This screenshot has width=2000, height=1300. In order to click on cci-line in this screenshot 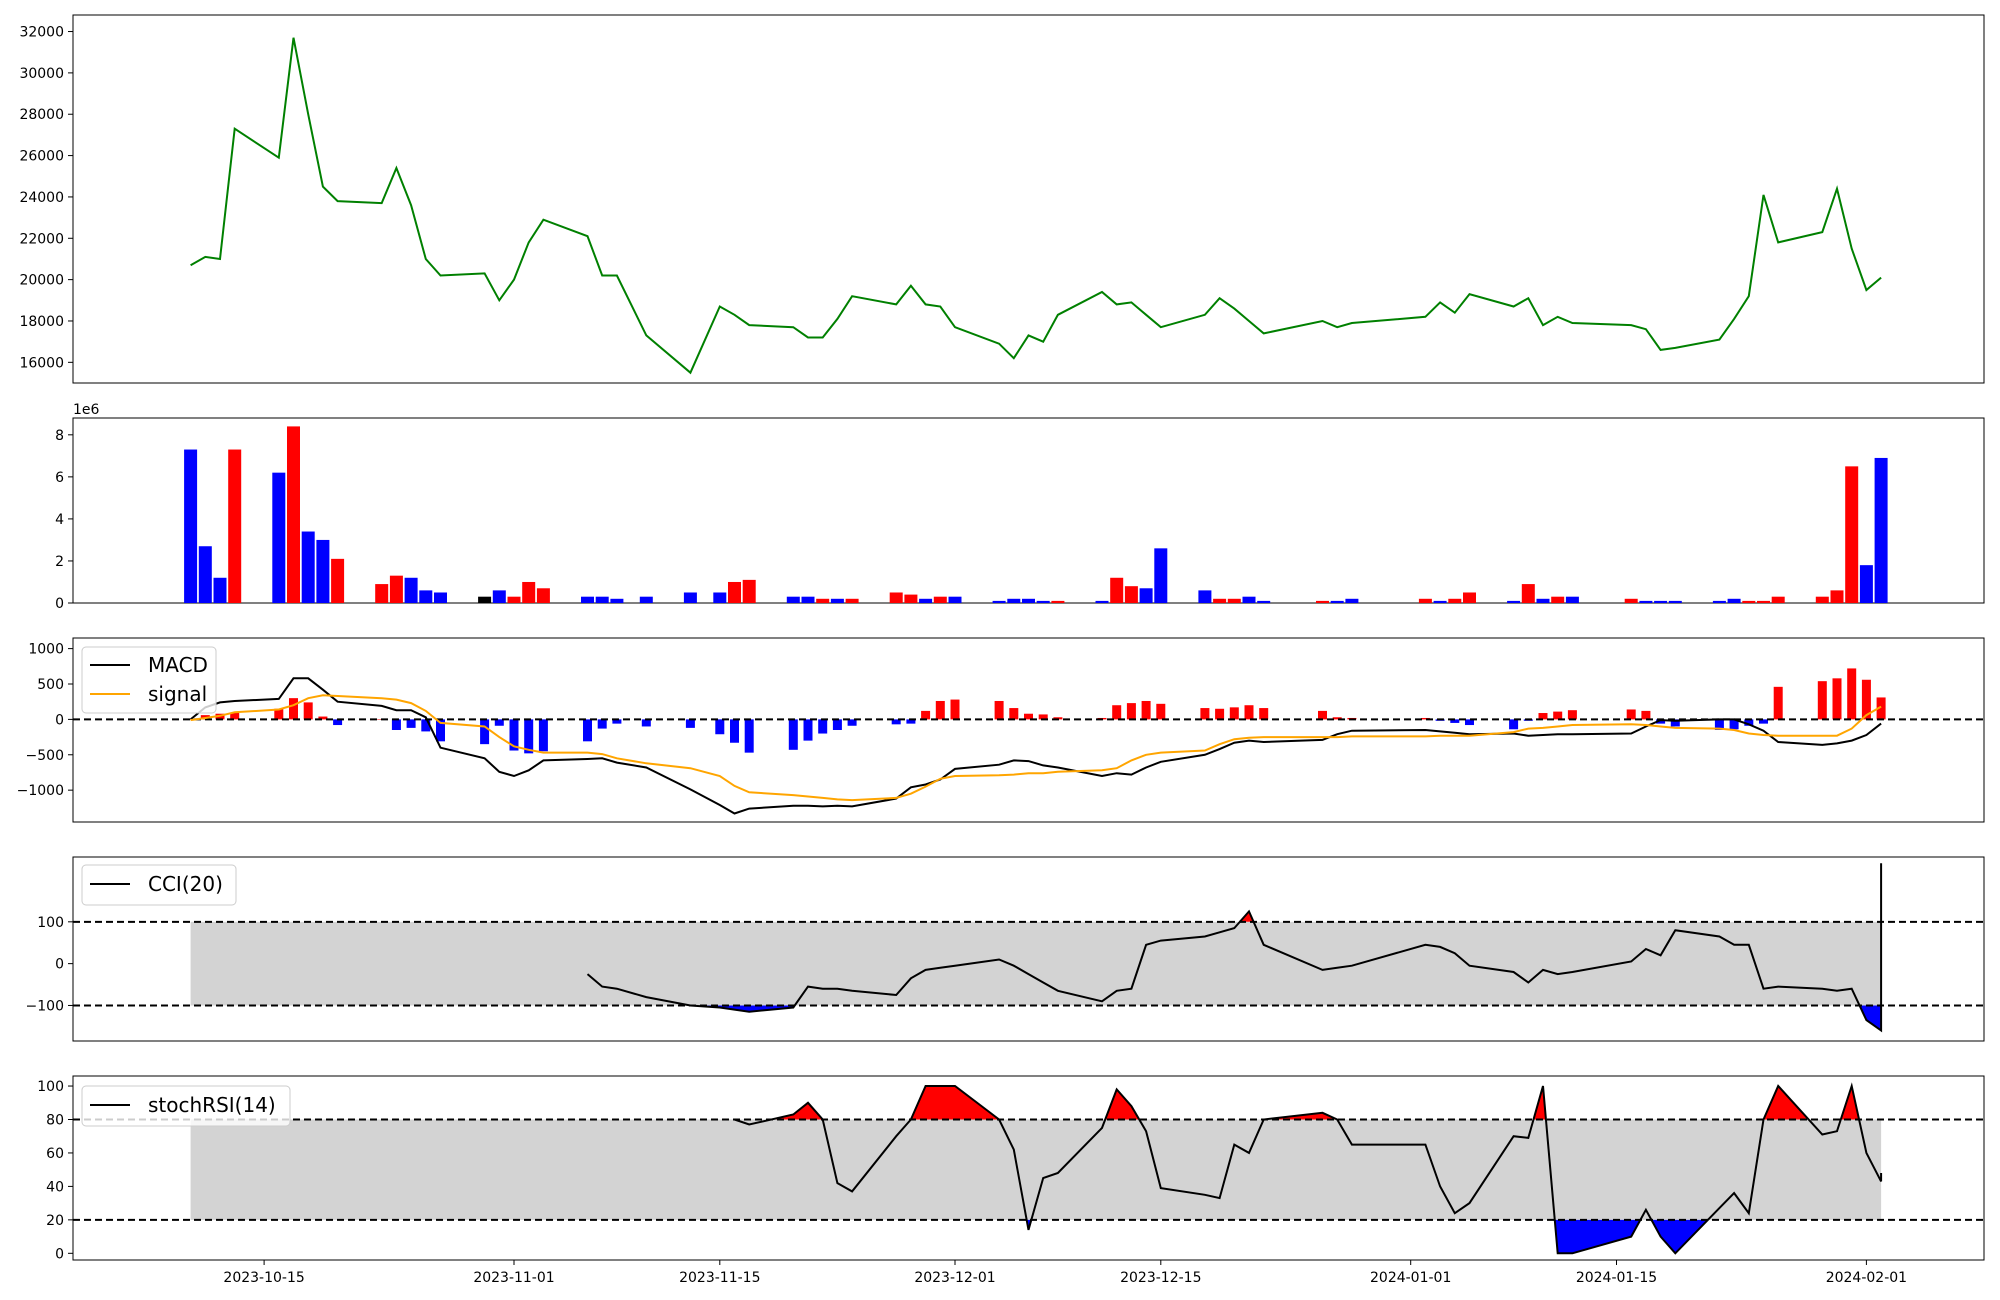, I will do `click(1234, 948)`.